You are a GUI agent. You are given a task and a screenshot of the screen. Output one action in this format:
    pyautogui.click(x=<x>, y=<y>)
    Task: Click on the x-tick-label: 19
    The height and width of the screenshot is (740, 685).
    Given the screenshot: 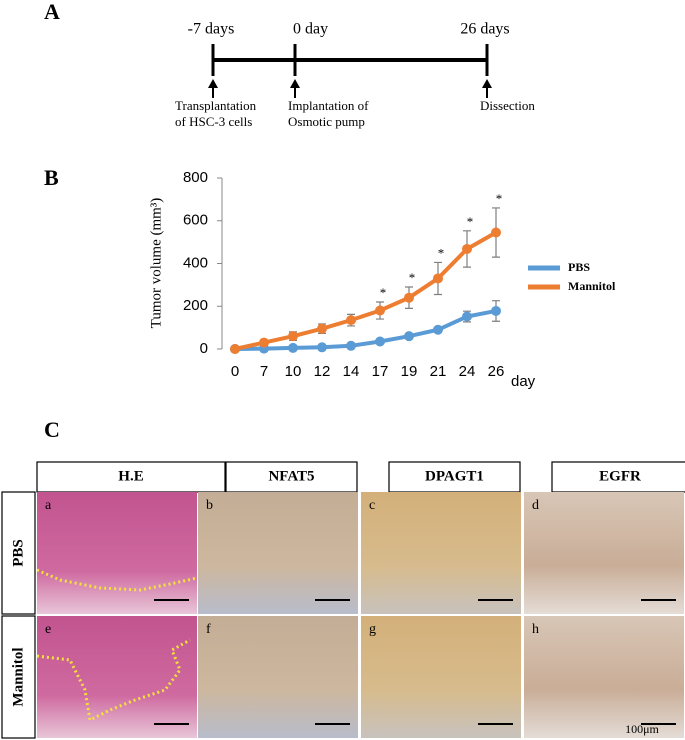 What is the action you would take?
    pyautogui.click(x=409, y=371)
    